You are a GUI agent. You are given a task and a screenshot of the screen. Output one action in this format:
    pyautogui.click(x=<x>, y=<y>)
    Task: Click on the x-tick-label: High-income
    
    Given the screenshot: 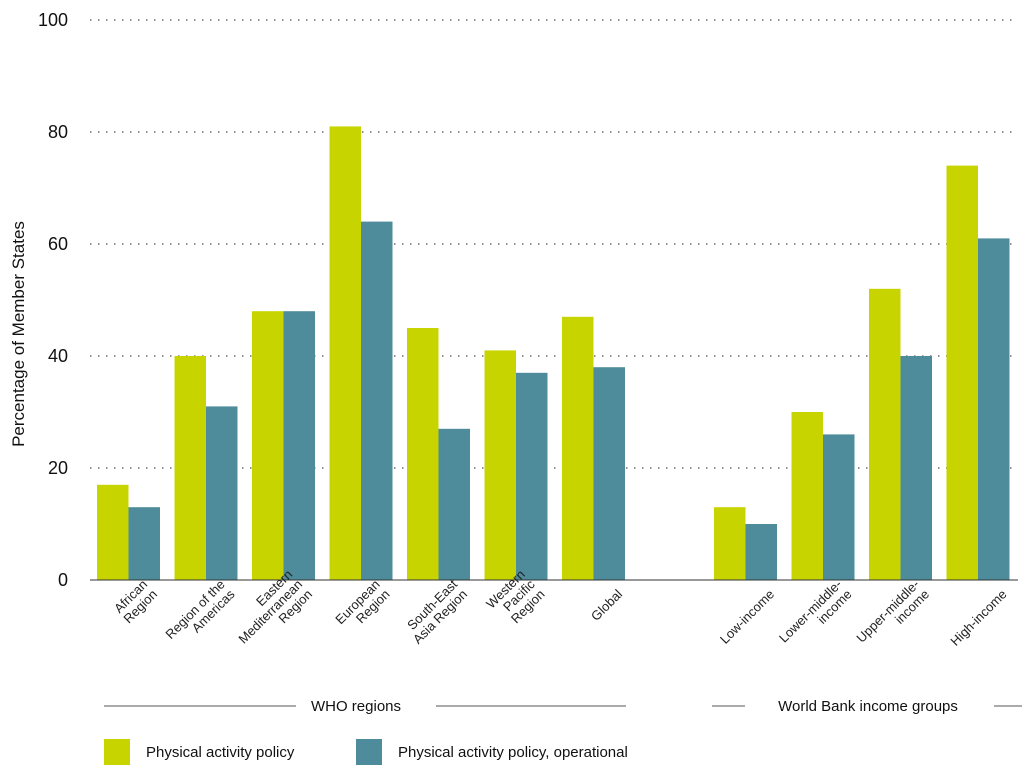 What is the action you would take?
    pyautogui.click(x=978, y=618)
    